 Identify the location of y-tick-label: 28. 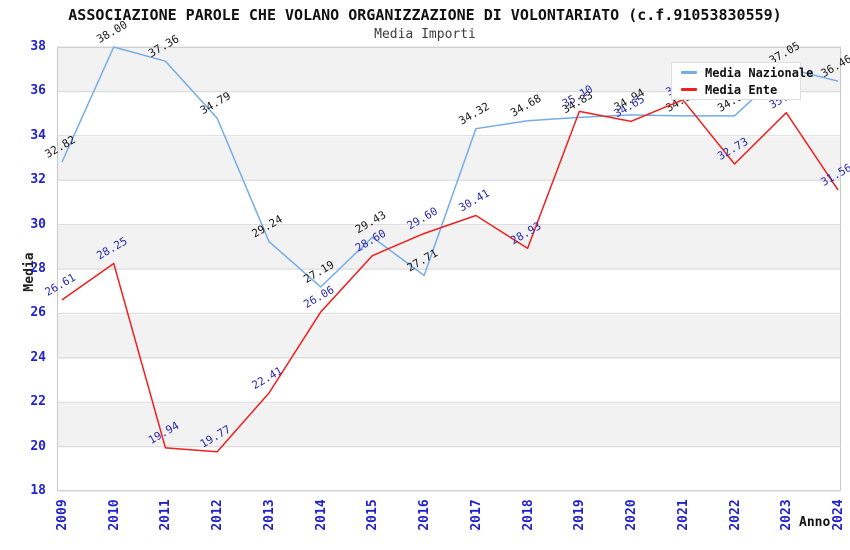
(38, 268).